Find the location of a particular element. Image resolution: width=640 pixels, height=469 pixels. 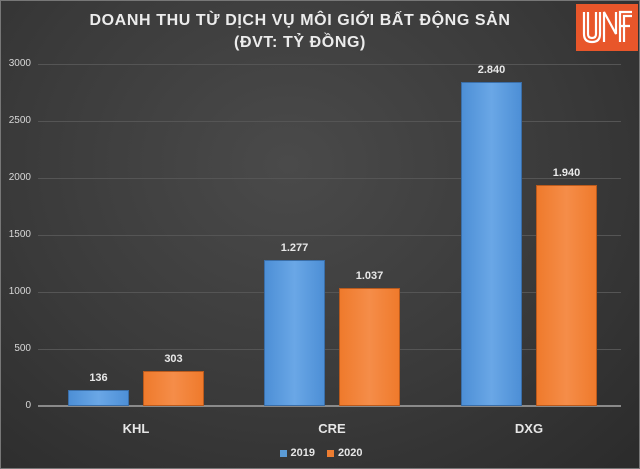

legend-swatch-2019 is located at coordinates (283, 453).